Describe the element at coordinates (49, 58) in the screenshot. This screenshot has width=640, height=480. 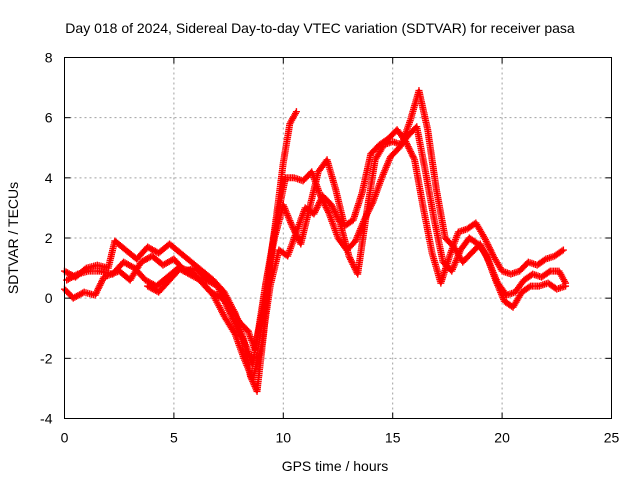
I see `y-tick-label: 8` at that location.